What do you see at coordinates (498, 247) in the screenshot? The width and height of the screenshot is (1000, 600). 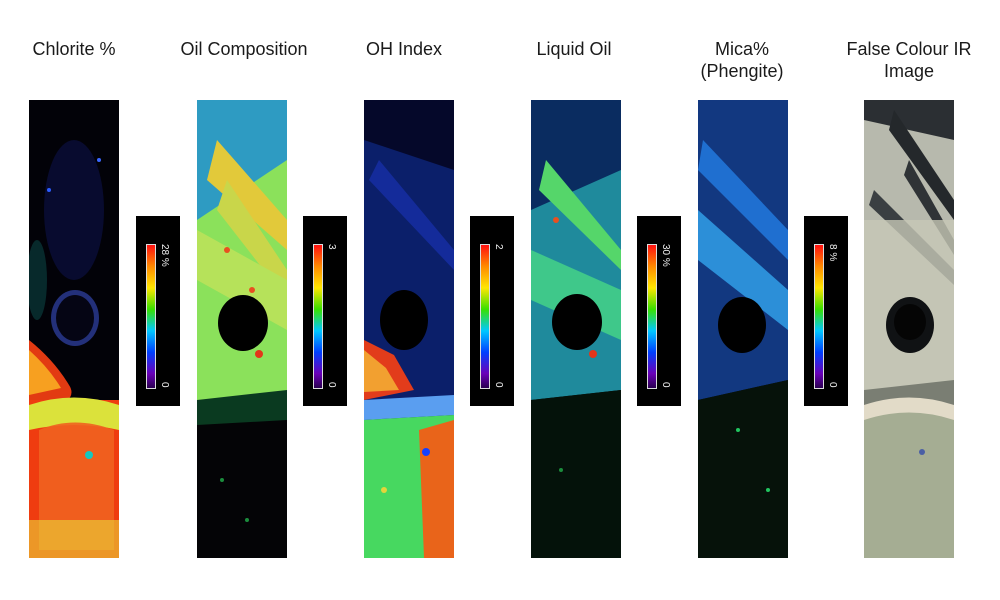 I see `scale-max-label: 2` at bounding box center [498, 247].